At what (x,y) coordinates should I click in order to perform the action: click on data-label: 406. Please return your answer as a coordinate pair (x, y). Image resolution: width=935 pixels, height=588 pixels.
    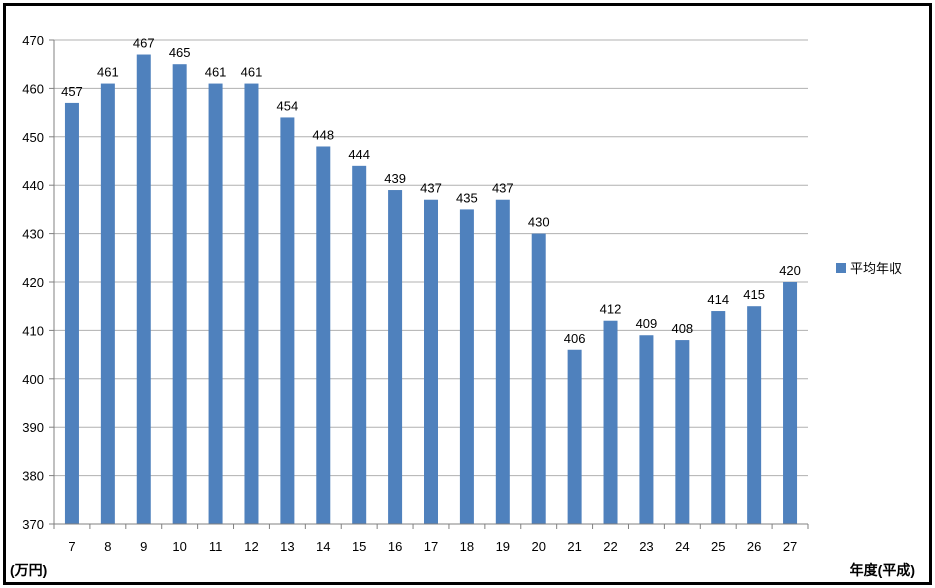
    Looking at the image, I should click on (575, 338).